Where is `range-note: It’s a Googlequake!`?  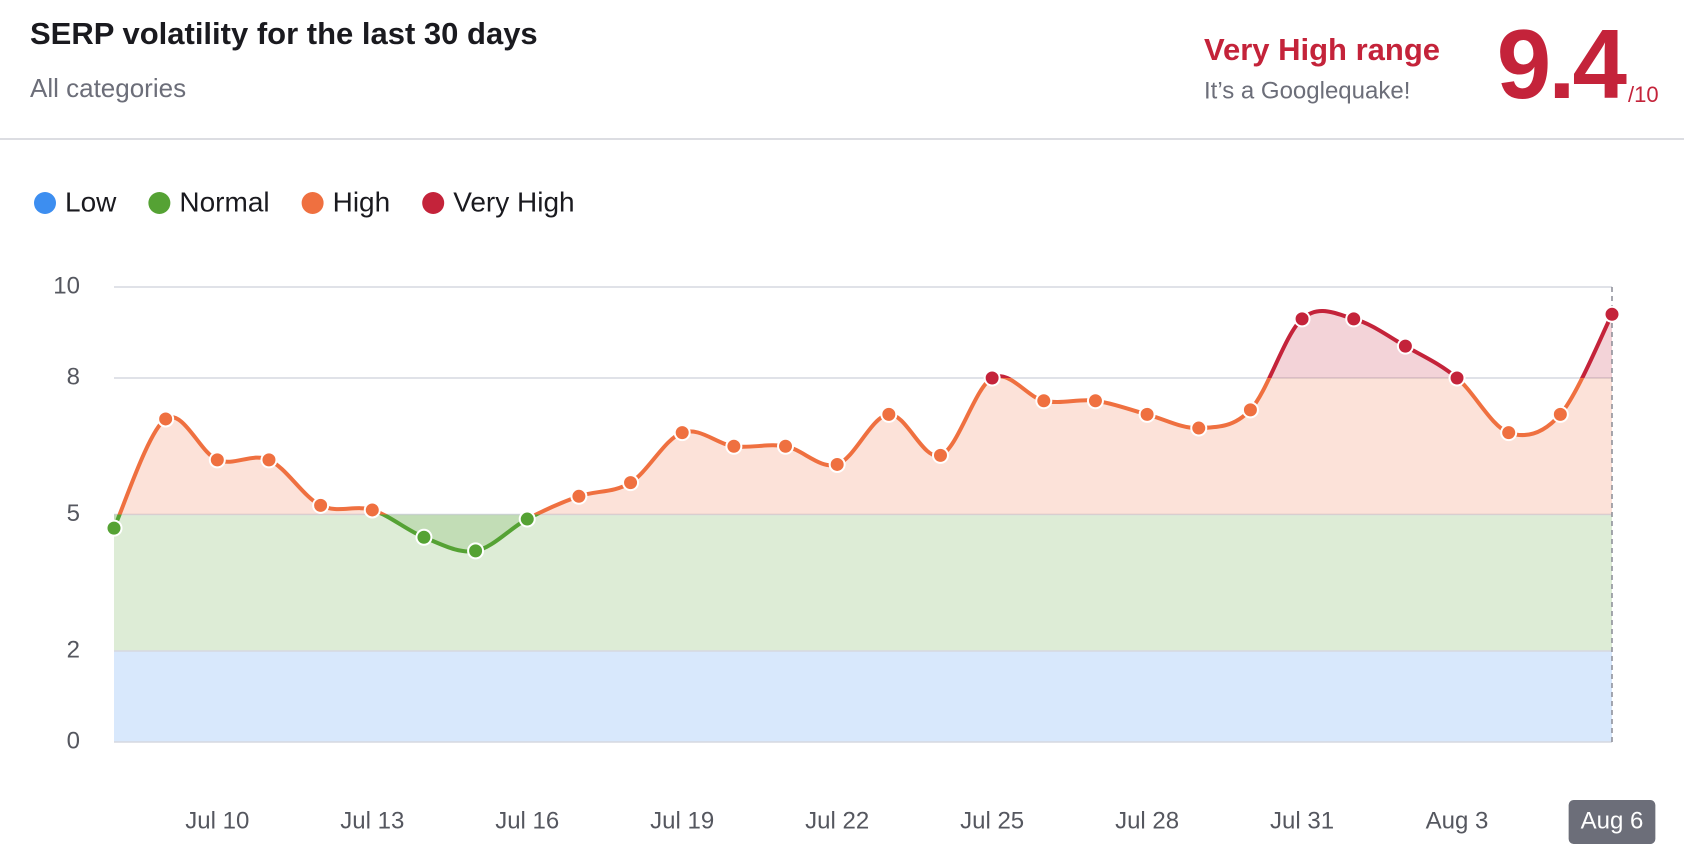 range-note: It’s a Googlequake! is located at coordinates (1307, 90).